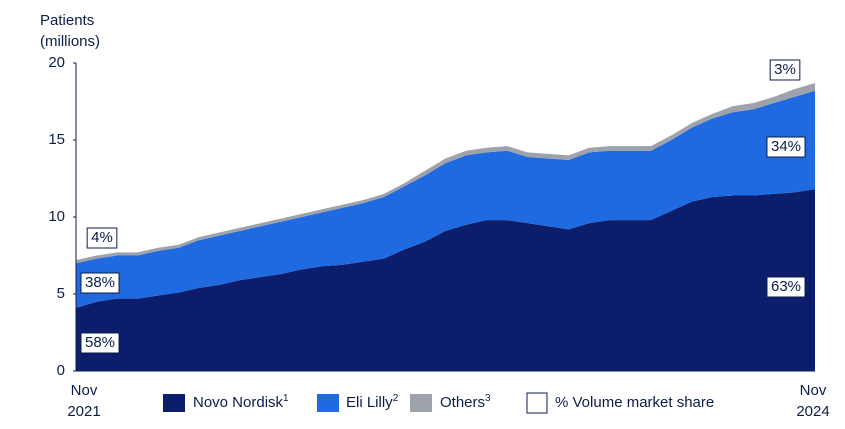 This screenshot has width=845, height=429. I want to click on x-tick-label: Nov 2021, so click(84, 401).